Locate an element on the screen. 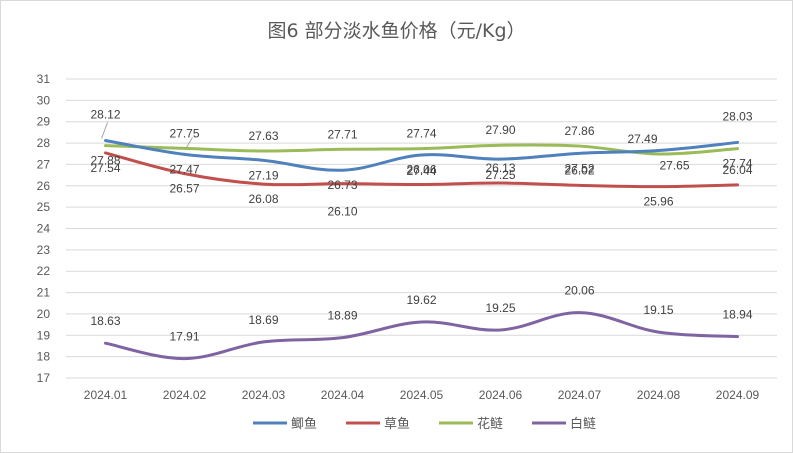 The image size is (793, 453). y-tick-label: 18 is located at coordinates (44, 357).